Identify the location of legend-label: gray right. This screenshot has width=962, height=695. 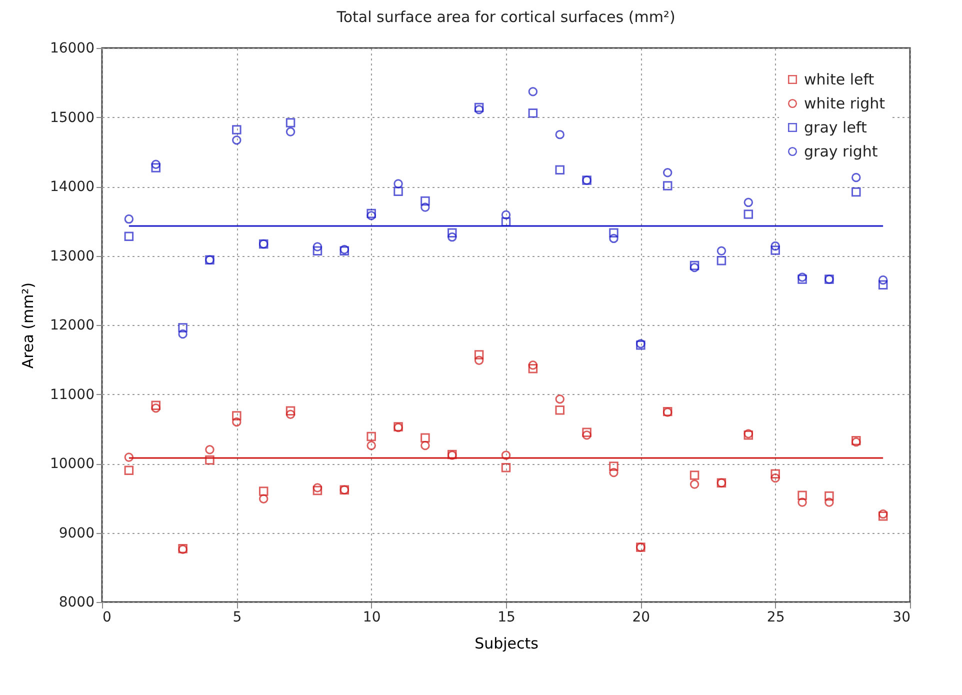
(841, 151).